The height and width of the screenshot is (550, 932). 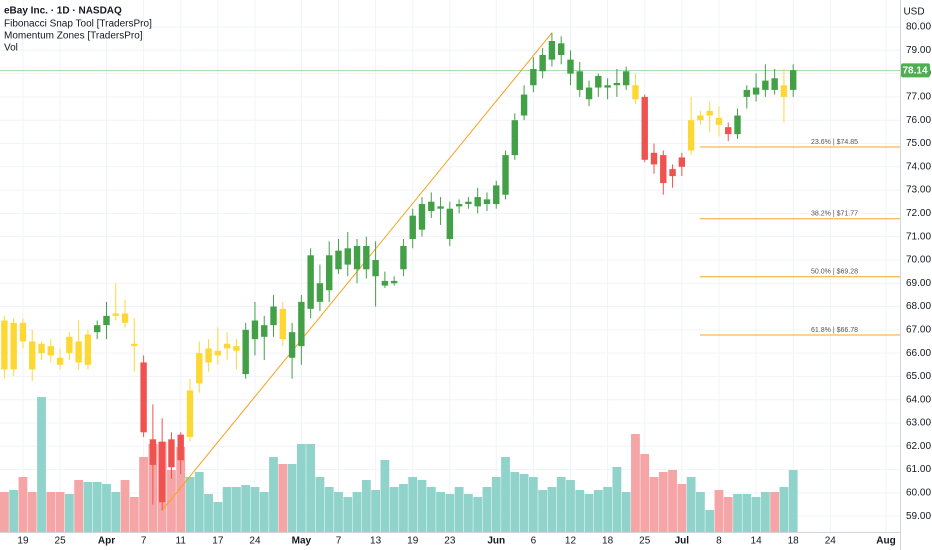 What do you see at coordinates (339, 541) in the screenshot?
I see `x-tick-label: 7` at bounding box center [339, 541].